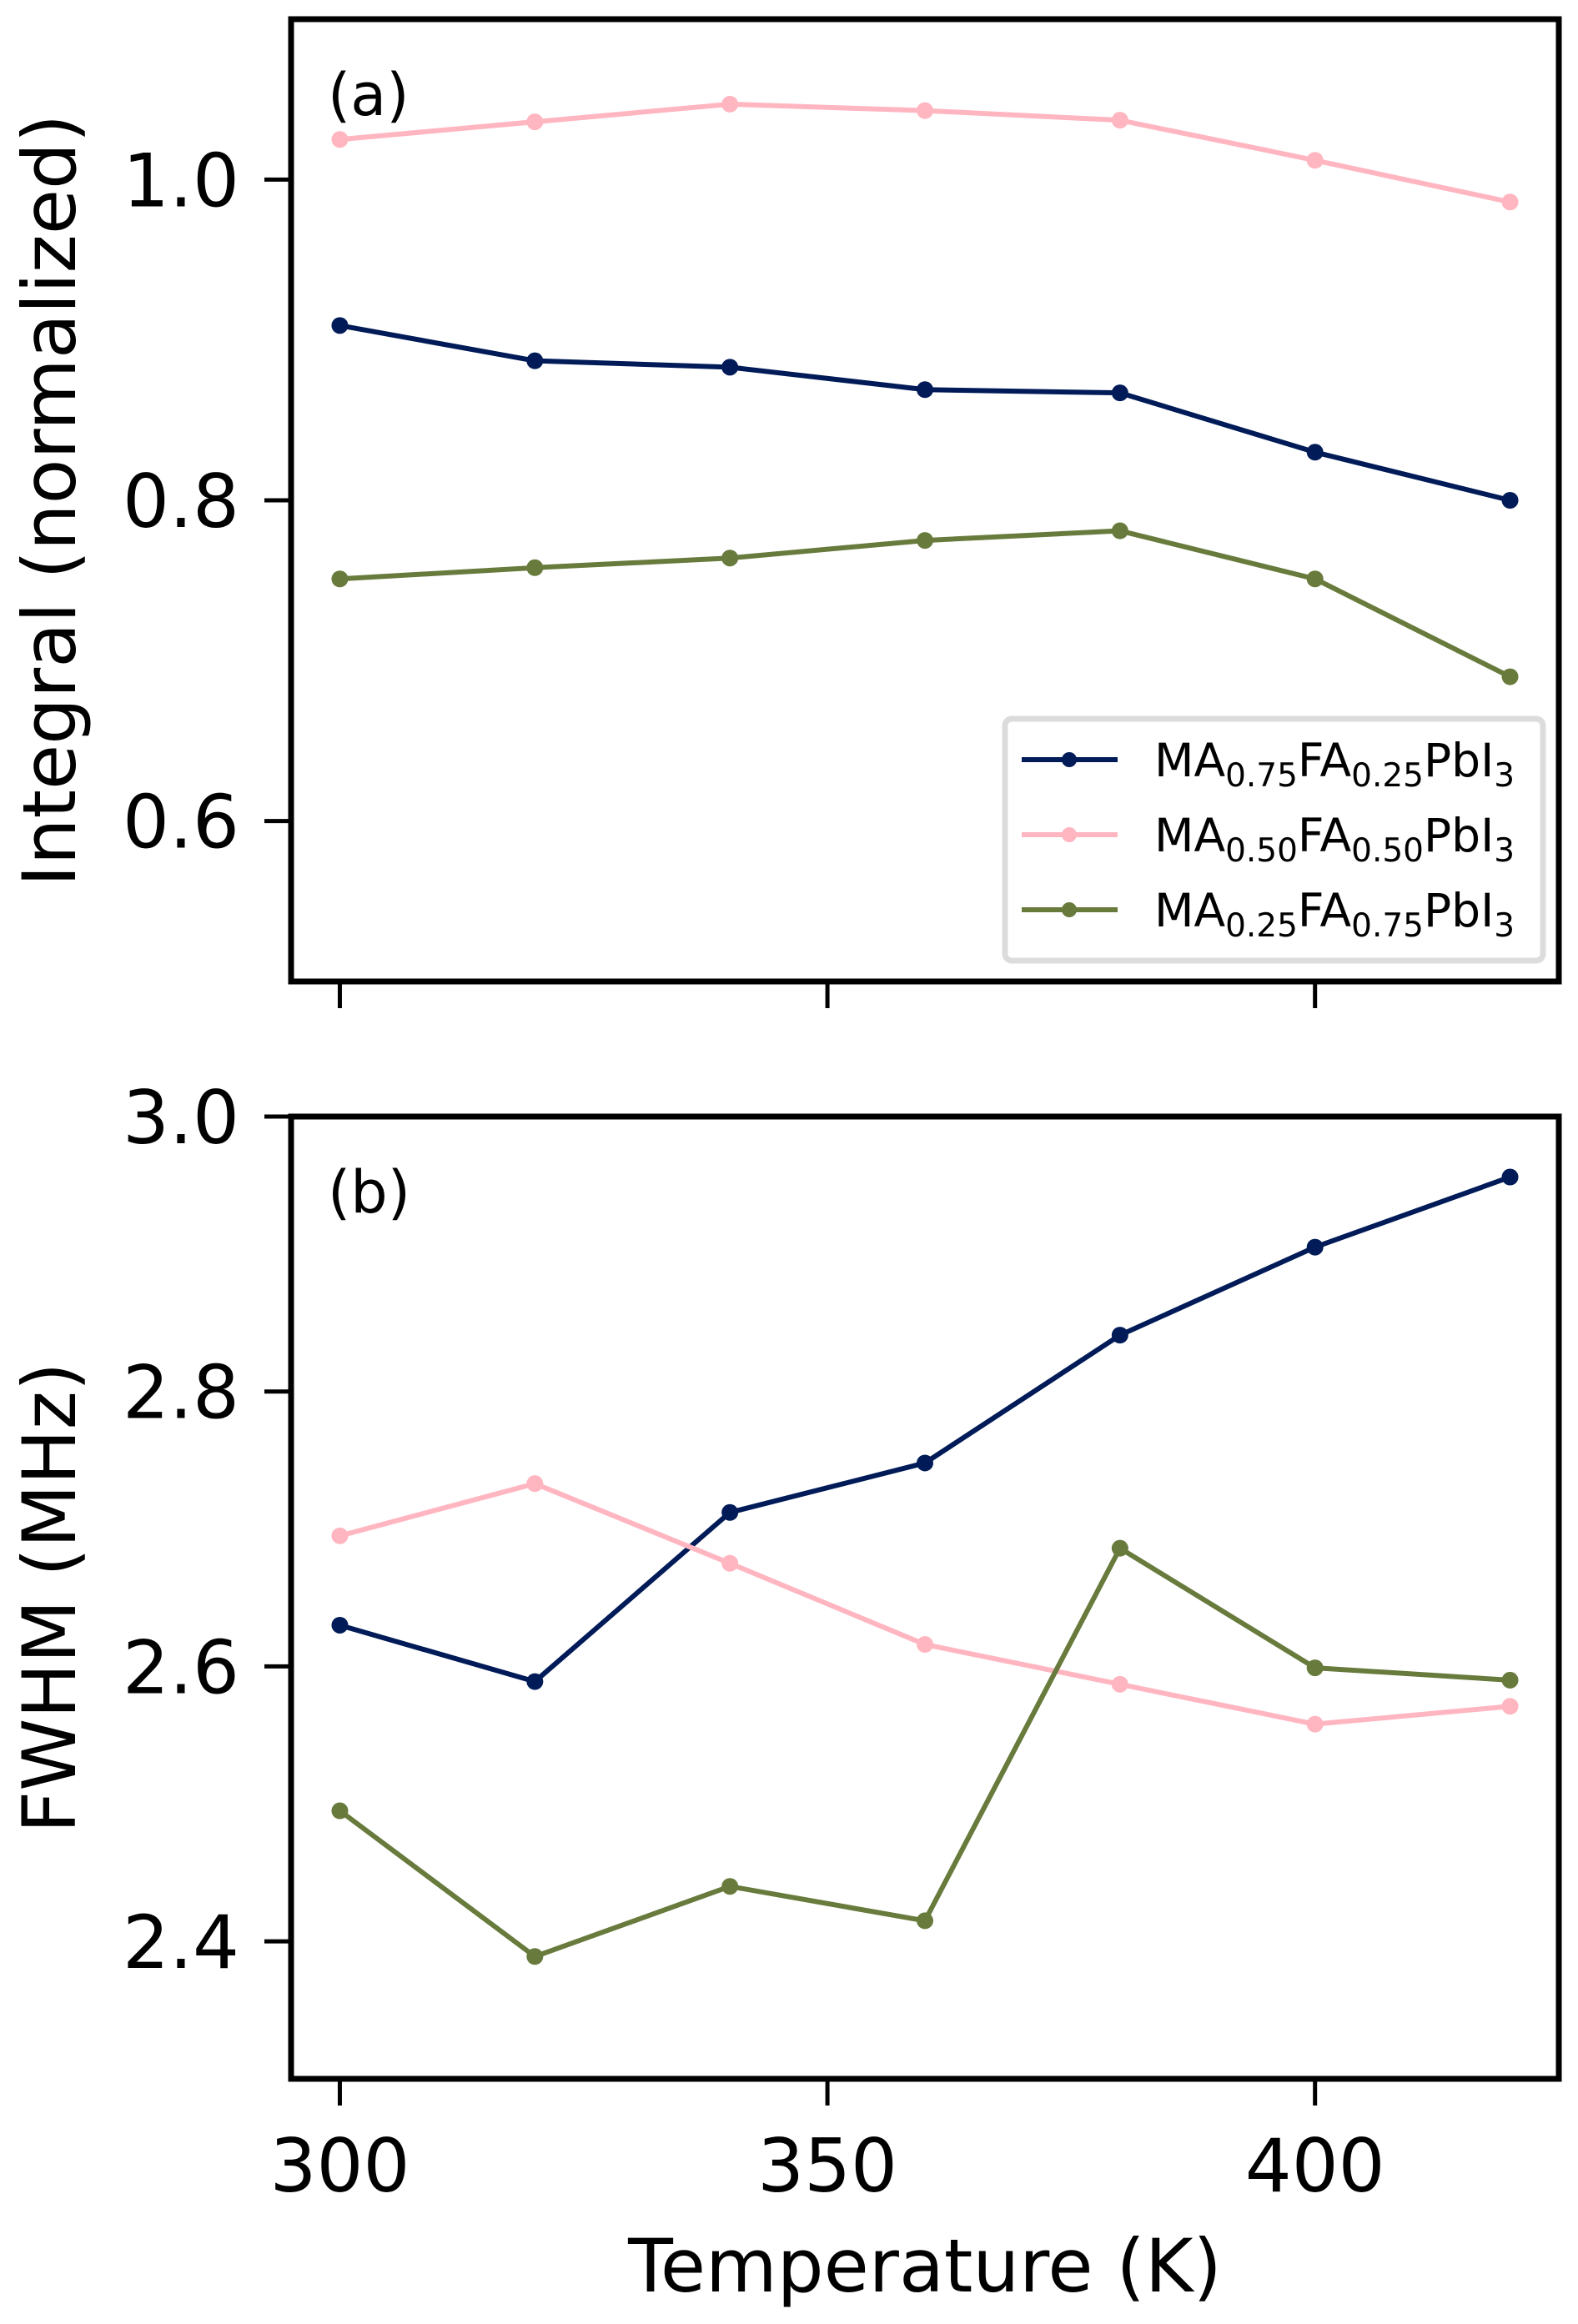  I want to click on panel-b-y-tick-label: 2.8, so click(181, 1393).